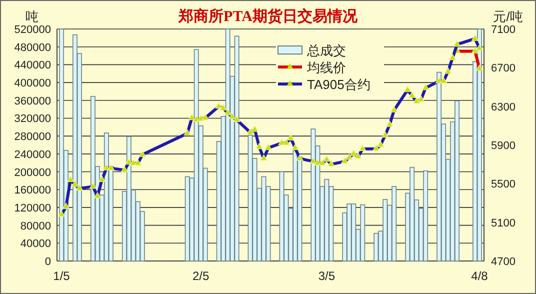 The width and height of the screenshot is (536, 294). What do you see at coordinates (32, 84) in the screenshot?
I see `y-tick-label: 400000` at bounding box center [32, 84].